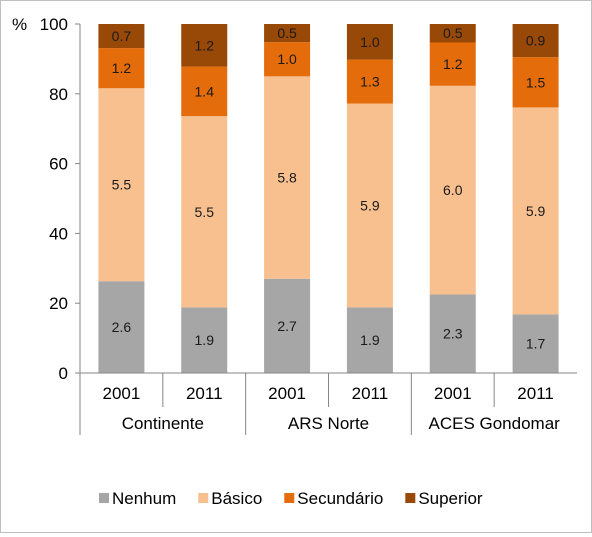  Describe the element at coordinates (144, 498) in the screenshot. I see `legend-label: Nenhum` at that location.